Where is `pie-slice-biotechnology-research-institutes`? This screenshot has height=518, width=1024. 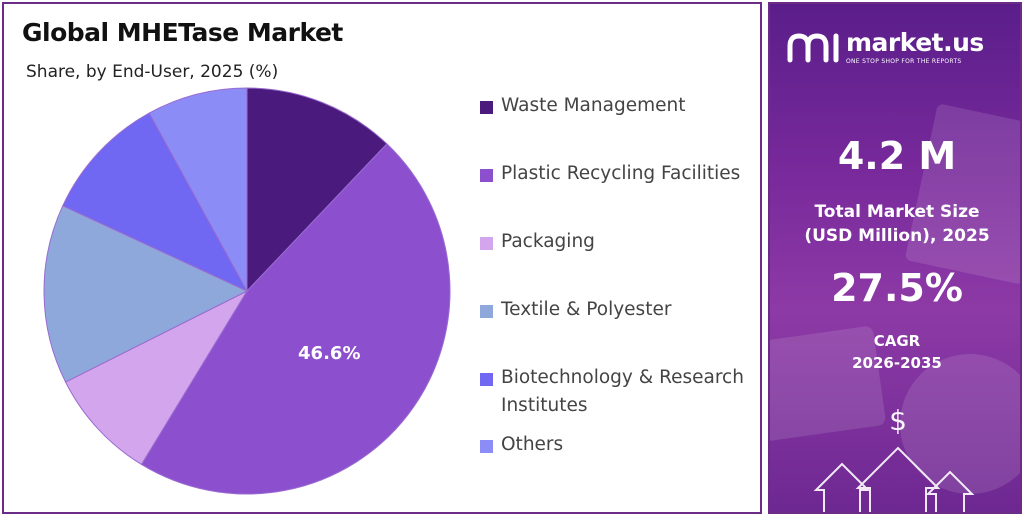
pie-slice-biotechnology-research-institutes is located at coordinates (155, 202).